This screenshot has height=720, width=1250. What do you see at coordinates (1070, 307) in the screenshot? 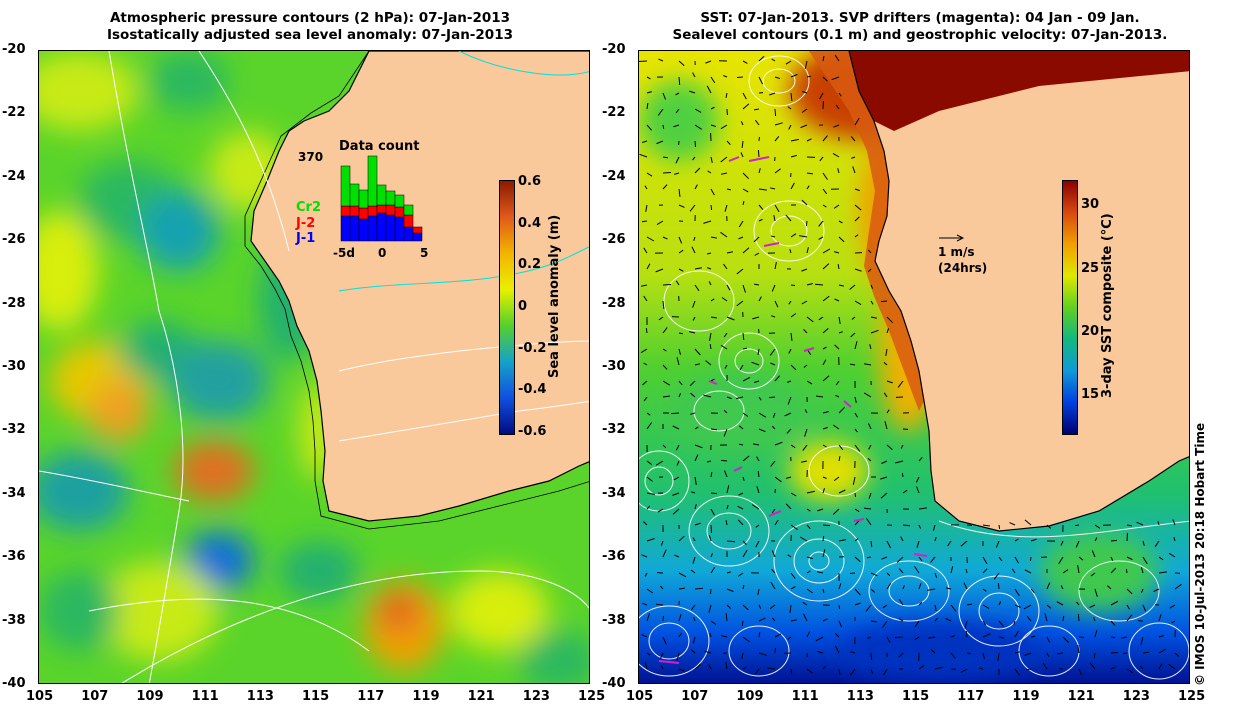
I see `sst-colorbar` at bounding box center [1070, 307].